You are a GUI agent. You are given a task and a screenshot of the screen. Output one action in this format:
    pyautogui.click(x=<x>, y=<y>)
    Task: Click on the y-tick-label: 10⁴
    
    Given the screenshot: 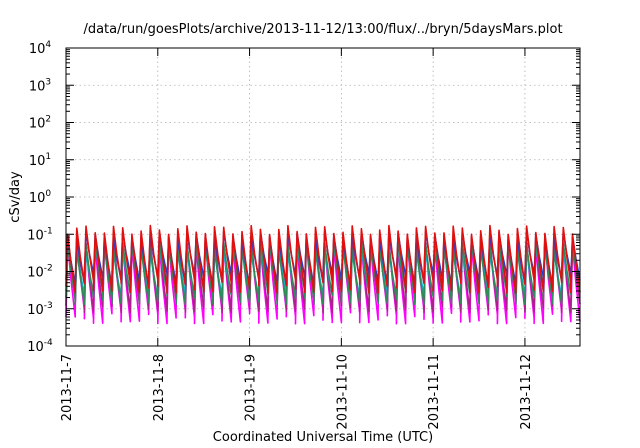 What is the action you would take?
    pyautogui.click(x=40, y=48)
    